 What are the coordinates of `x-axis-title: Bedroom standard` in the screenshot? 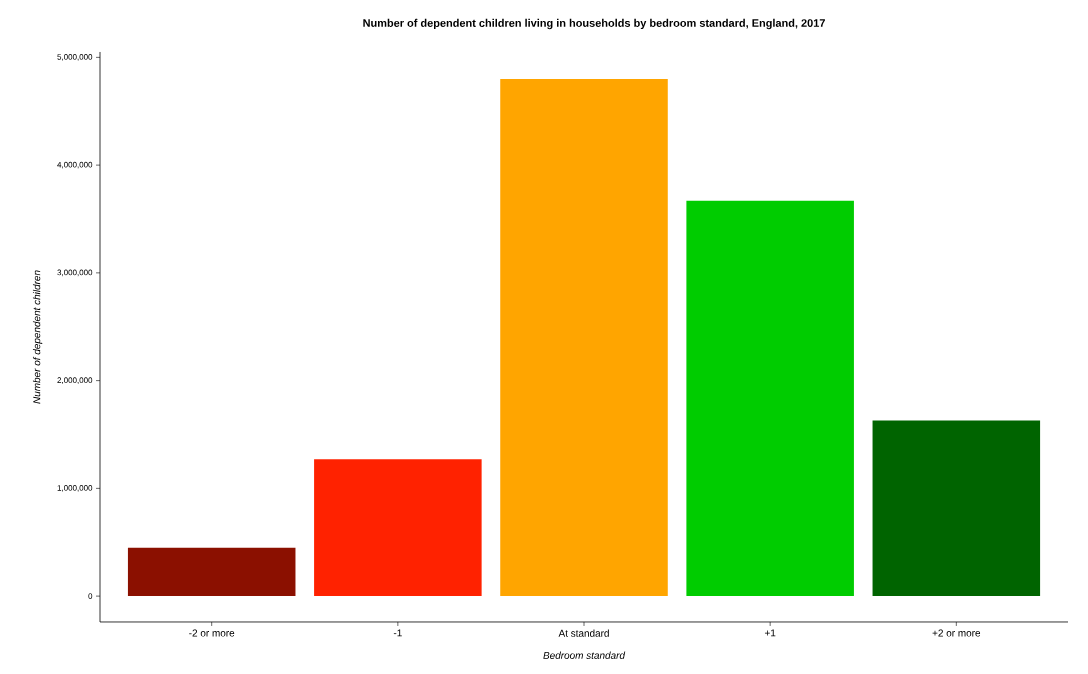 It's located at (584, 655).